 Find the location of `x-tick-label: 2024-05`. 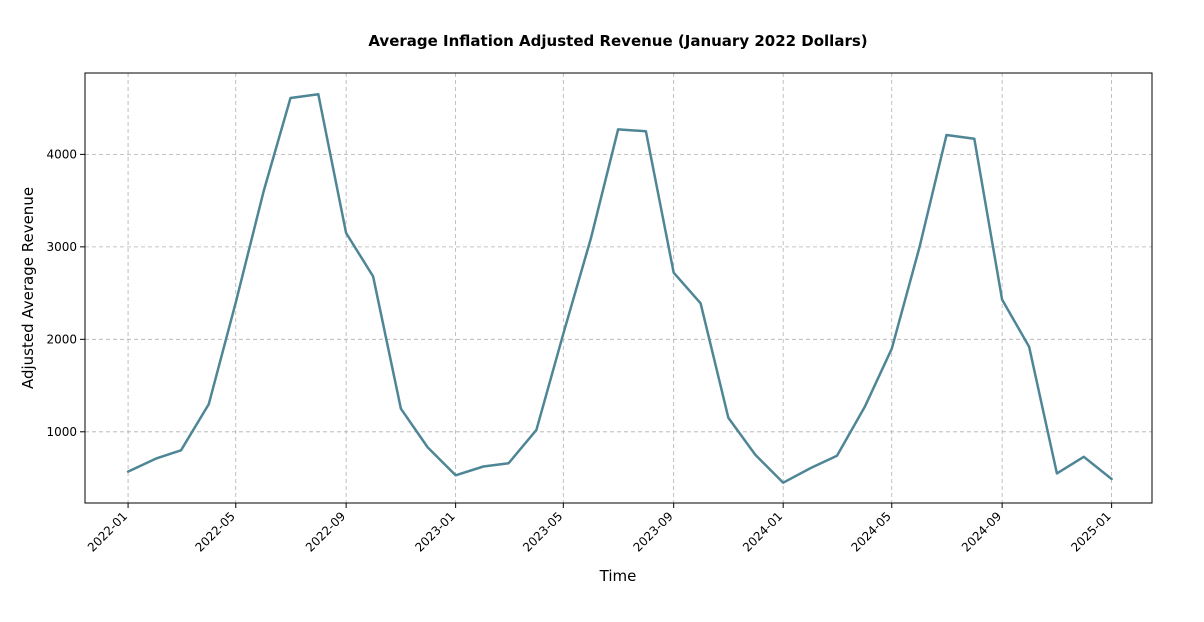

x-tick-label: 2024-05 is located at coordinates (871, 531).